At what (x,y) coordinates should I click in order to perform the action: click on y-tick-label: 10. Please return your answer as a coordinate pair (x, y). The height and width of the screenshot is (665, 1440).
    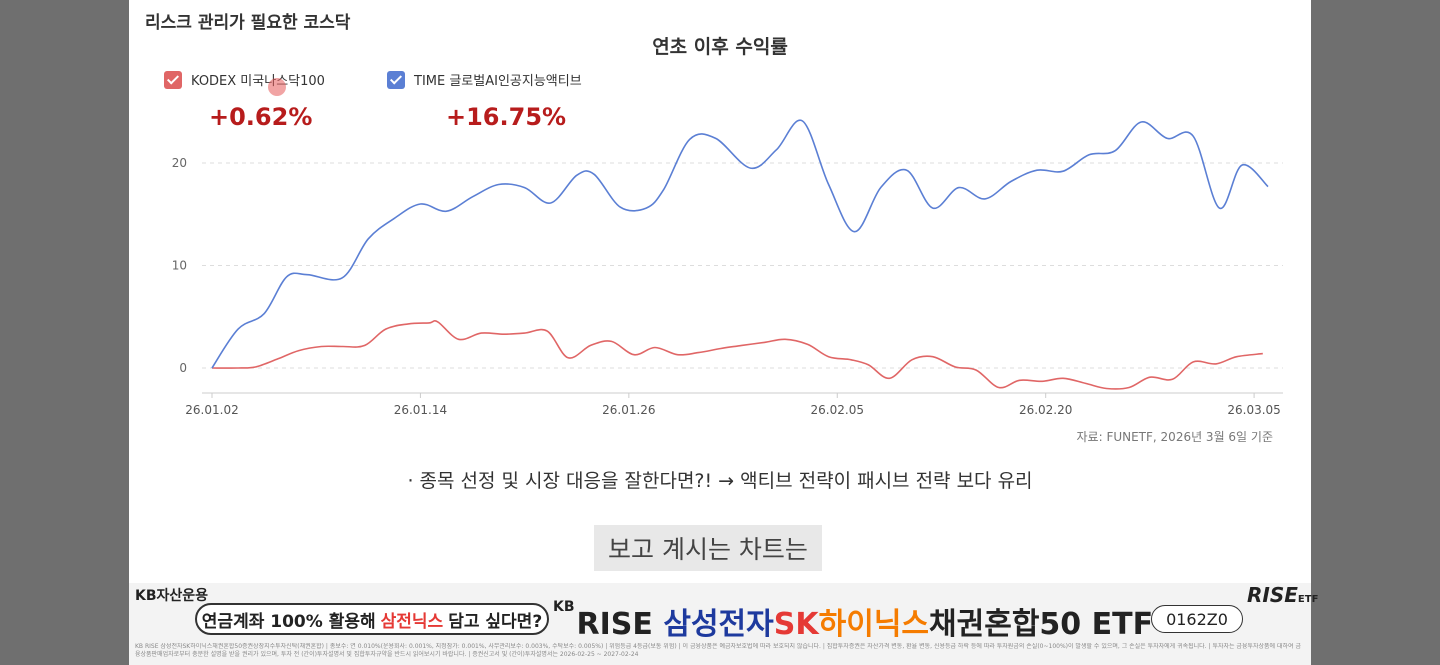
    Looking at the image, I should click on (179, 266).